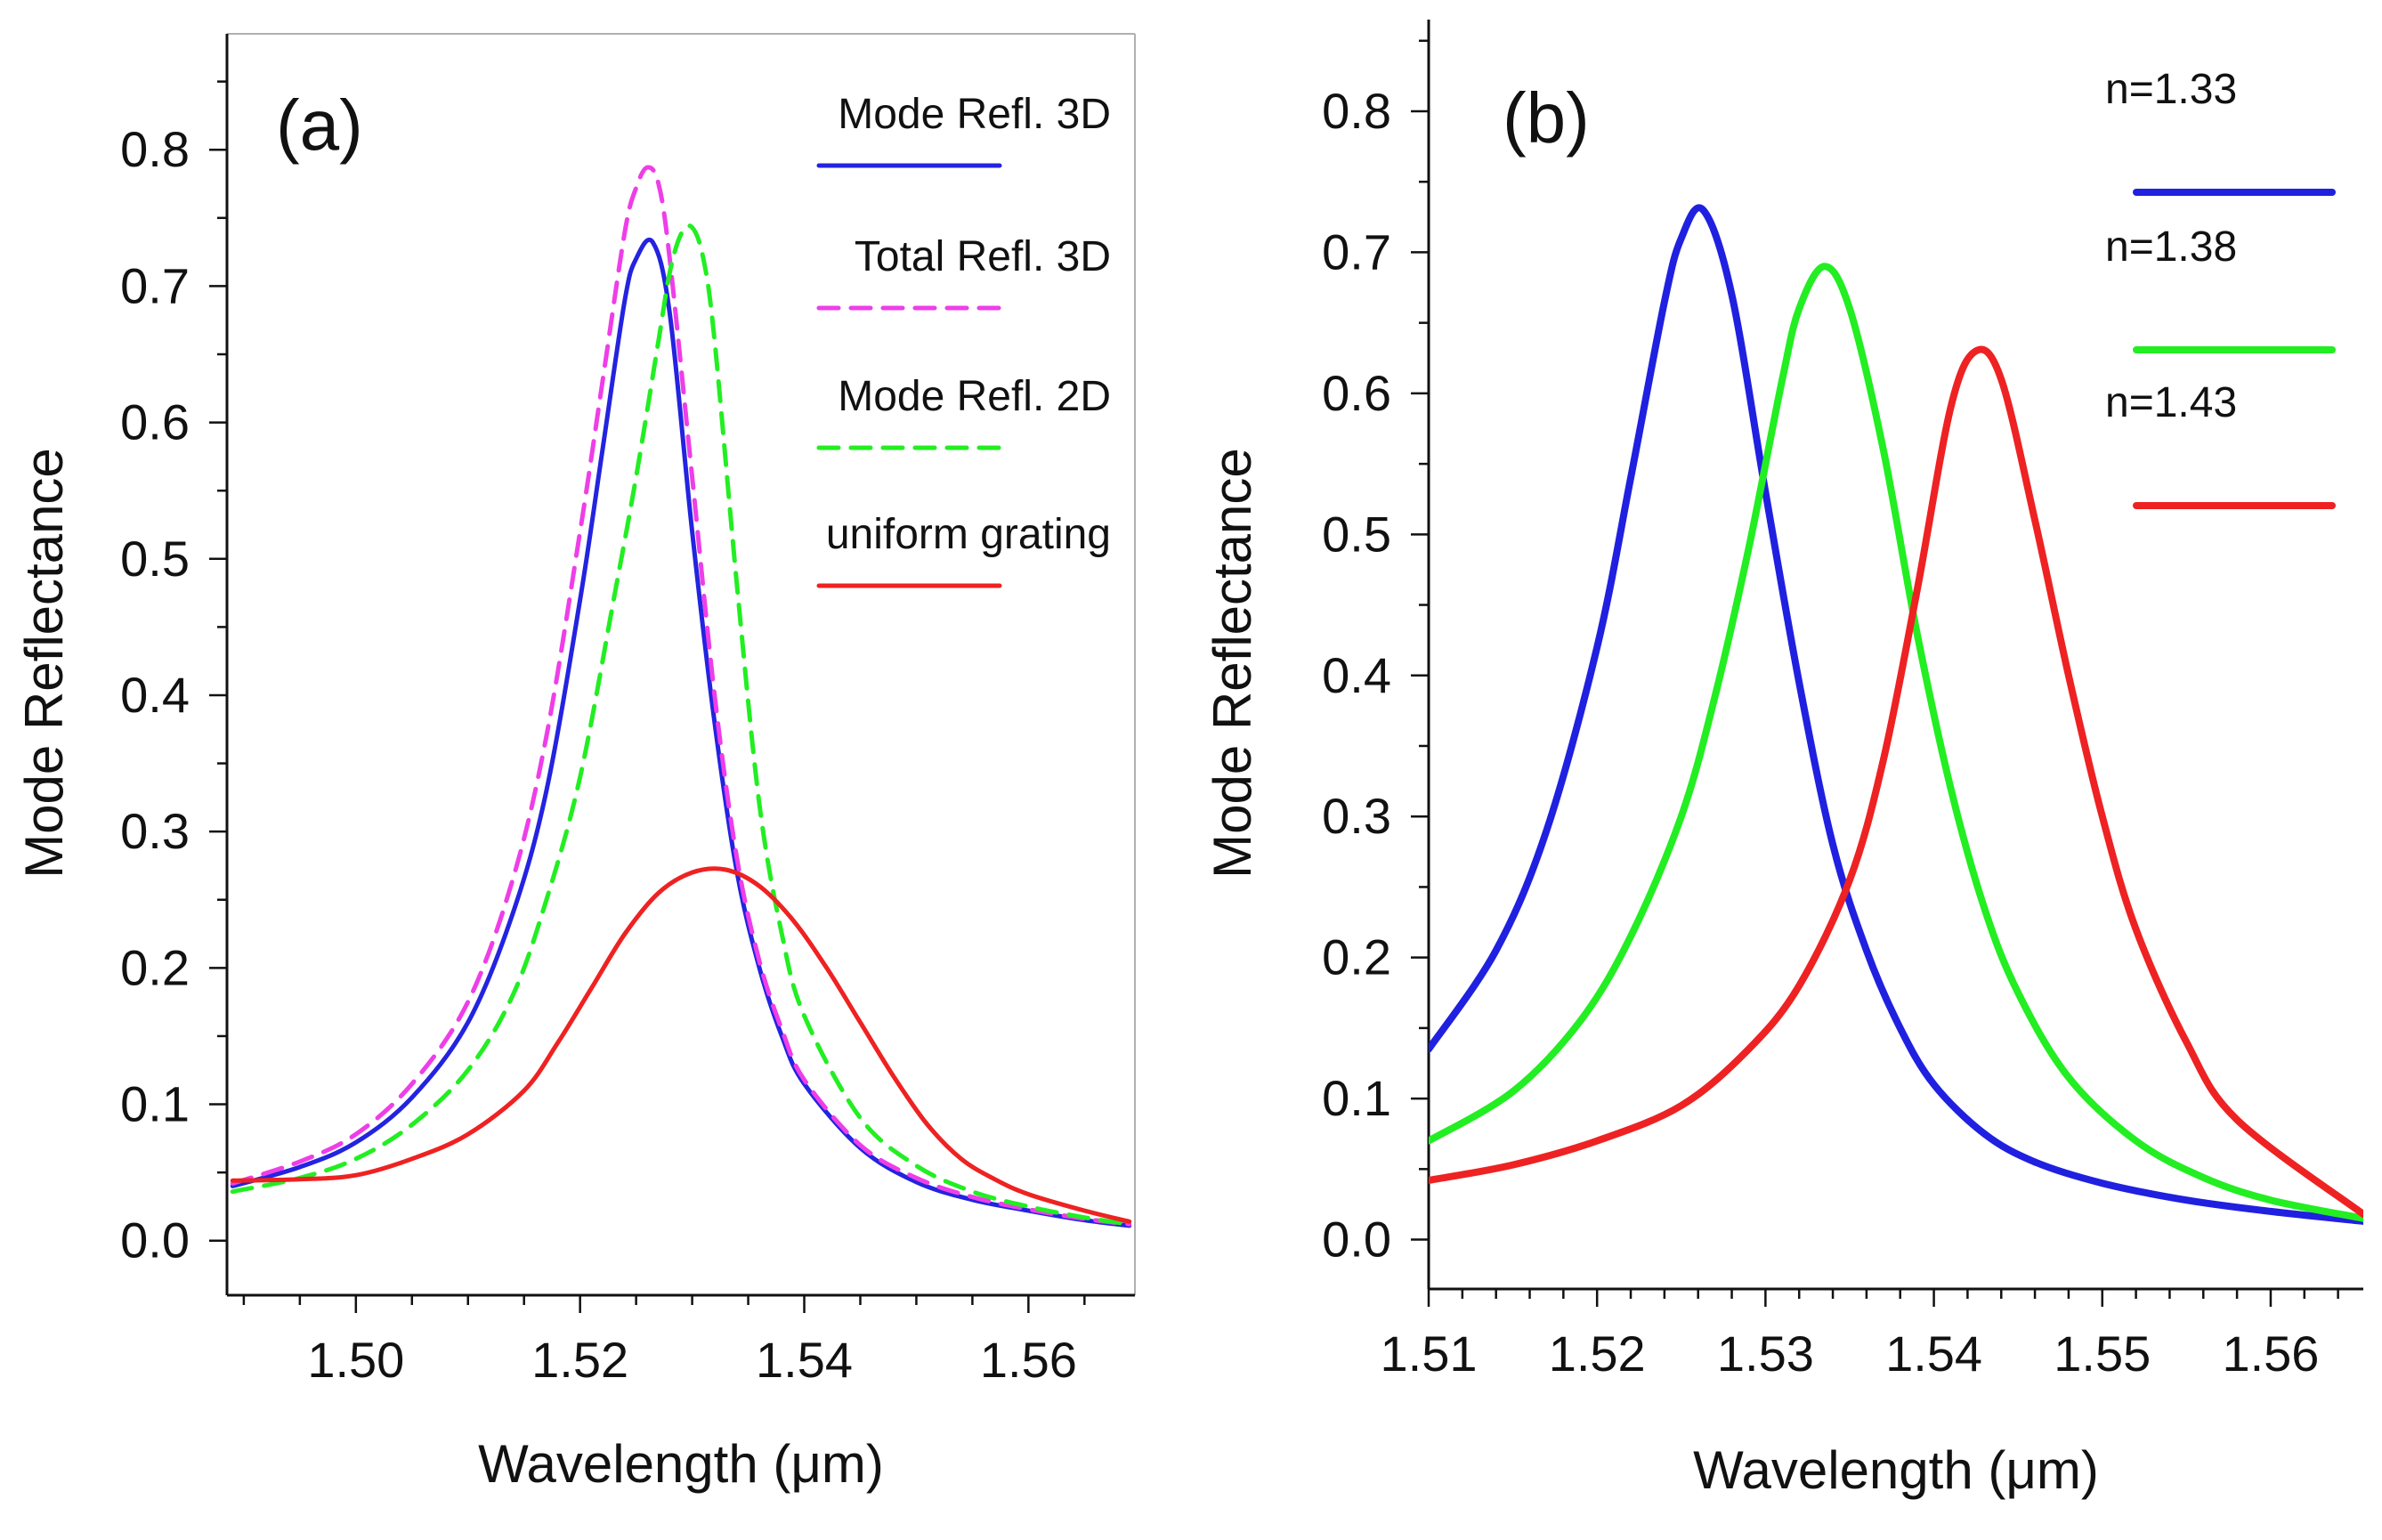 This screenshot has height=1540, width=2382. I want to click on x-tick-label: 1.50, so click(356, 1360).